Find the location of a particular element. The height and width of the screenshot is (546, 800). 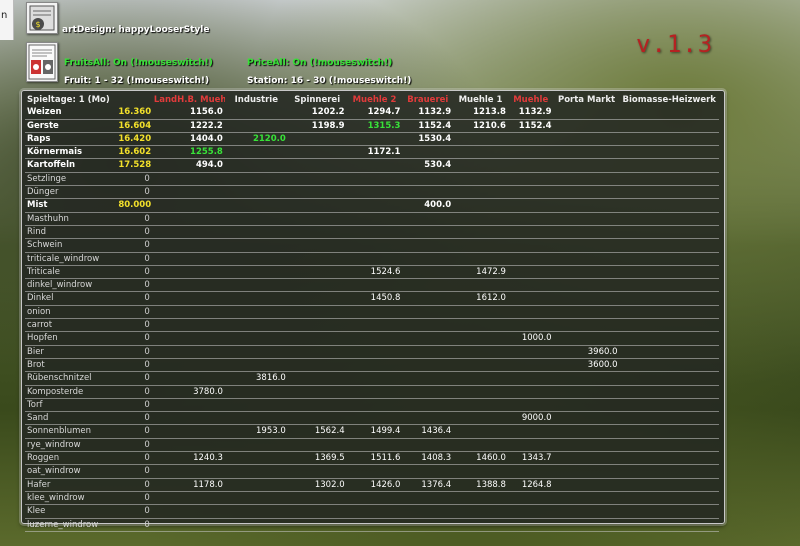

price-cell: 1152.4 is located at coordinates (530, 126).